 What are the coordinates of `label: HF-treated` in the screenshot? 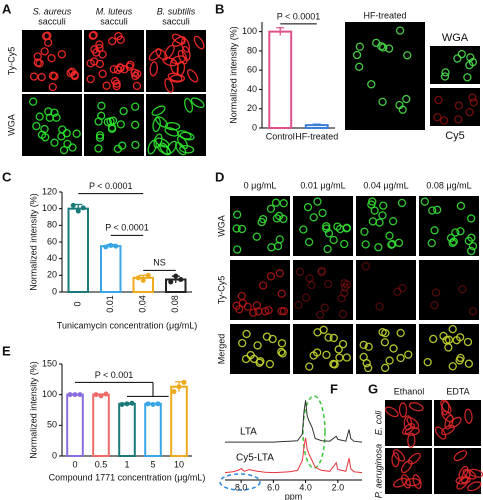 It's located at (384, 15).